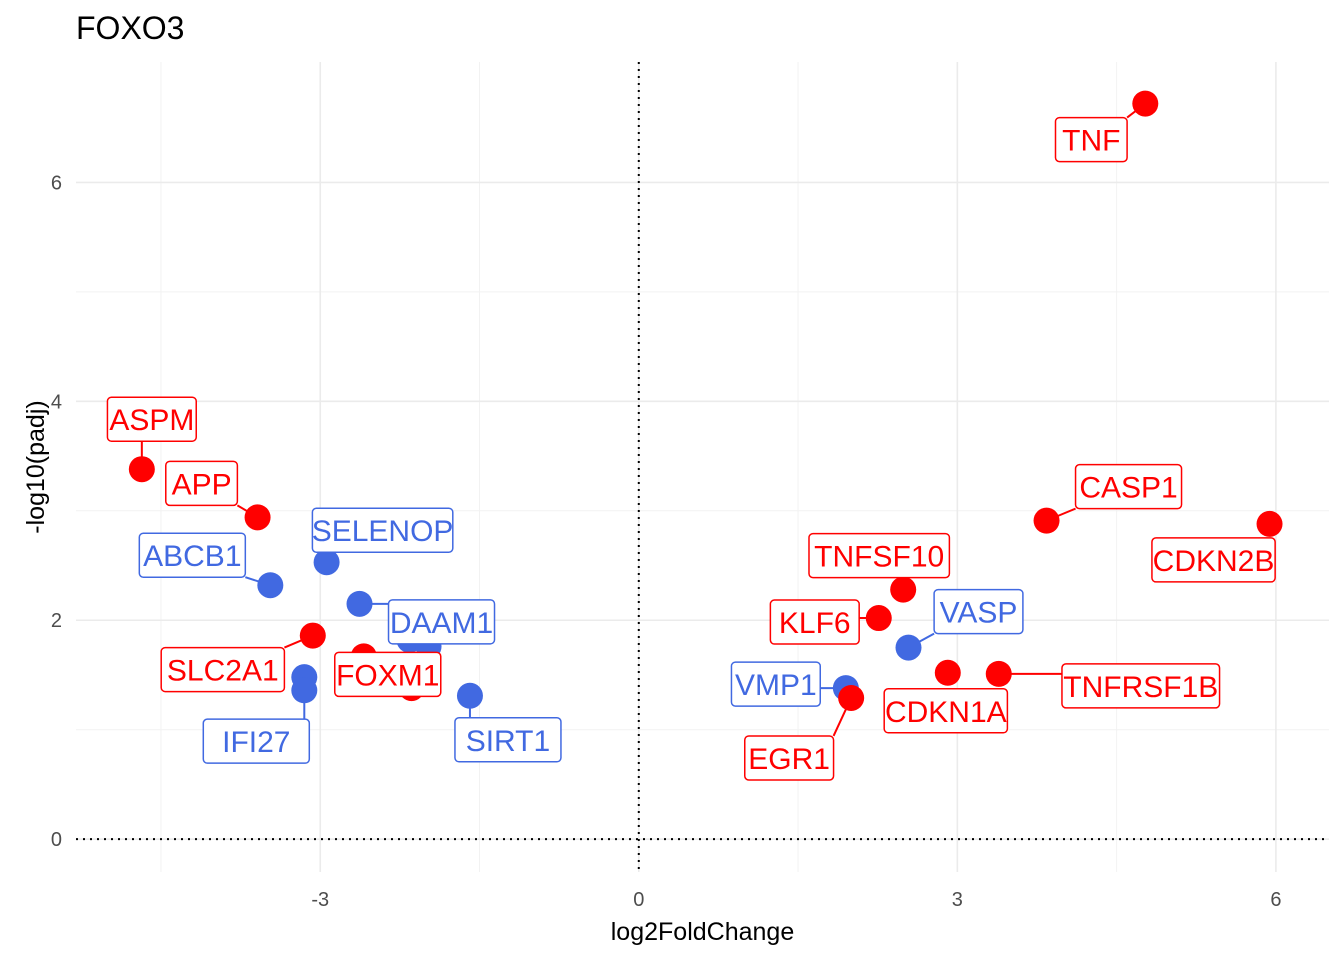 This screenshot has width=1344, height=960. What do you see at coordinates (257, 517) in the screenshot?
I see `data-point-app` at bounding box center [257, 517].